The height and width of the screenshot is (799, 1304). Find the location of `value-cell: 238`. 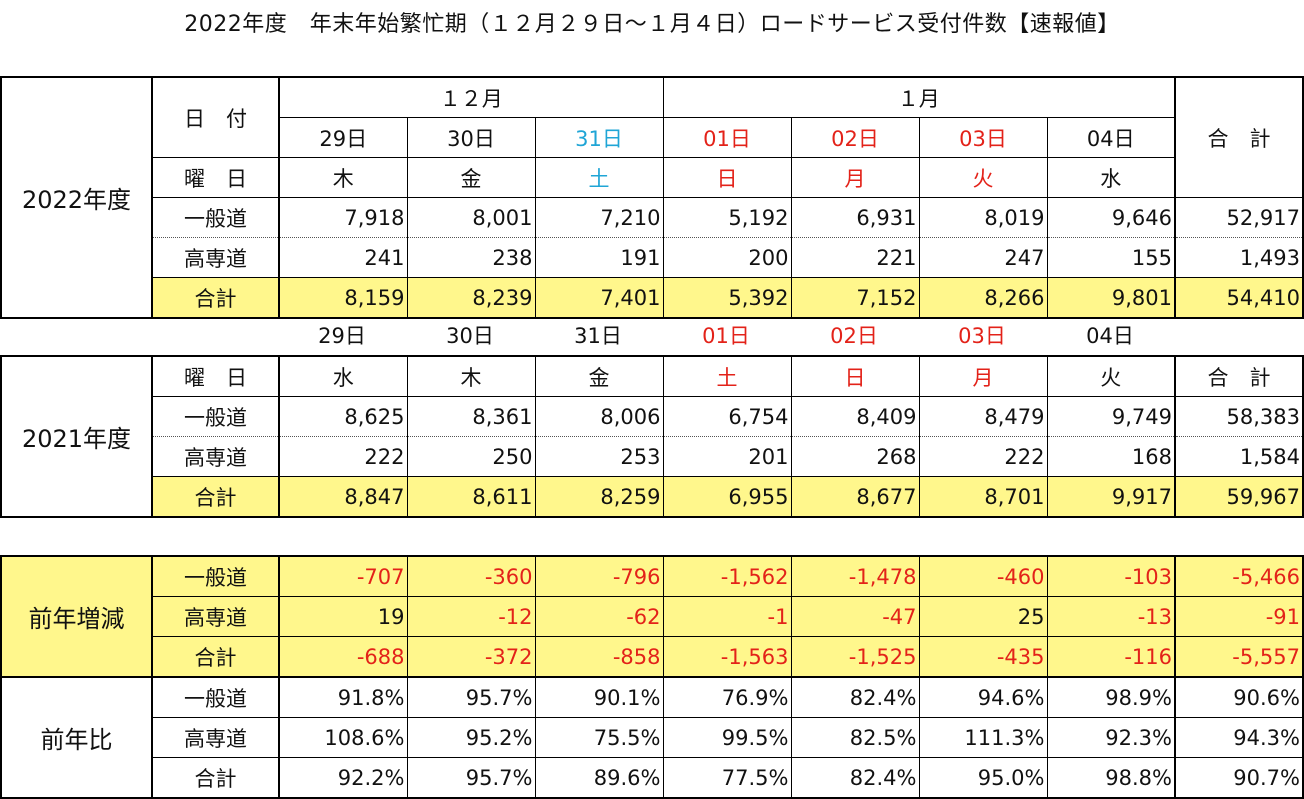

value-cell: 238 is located at coordinates (471, 257).